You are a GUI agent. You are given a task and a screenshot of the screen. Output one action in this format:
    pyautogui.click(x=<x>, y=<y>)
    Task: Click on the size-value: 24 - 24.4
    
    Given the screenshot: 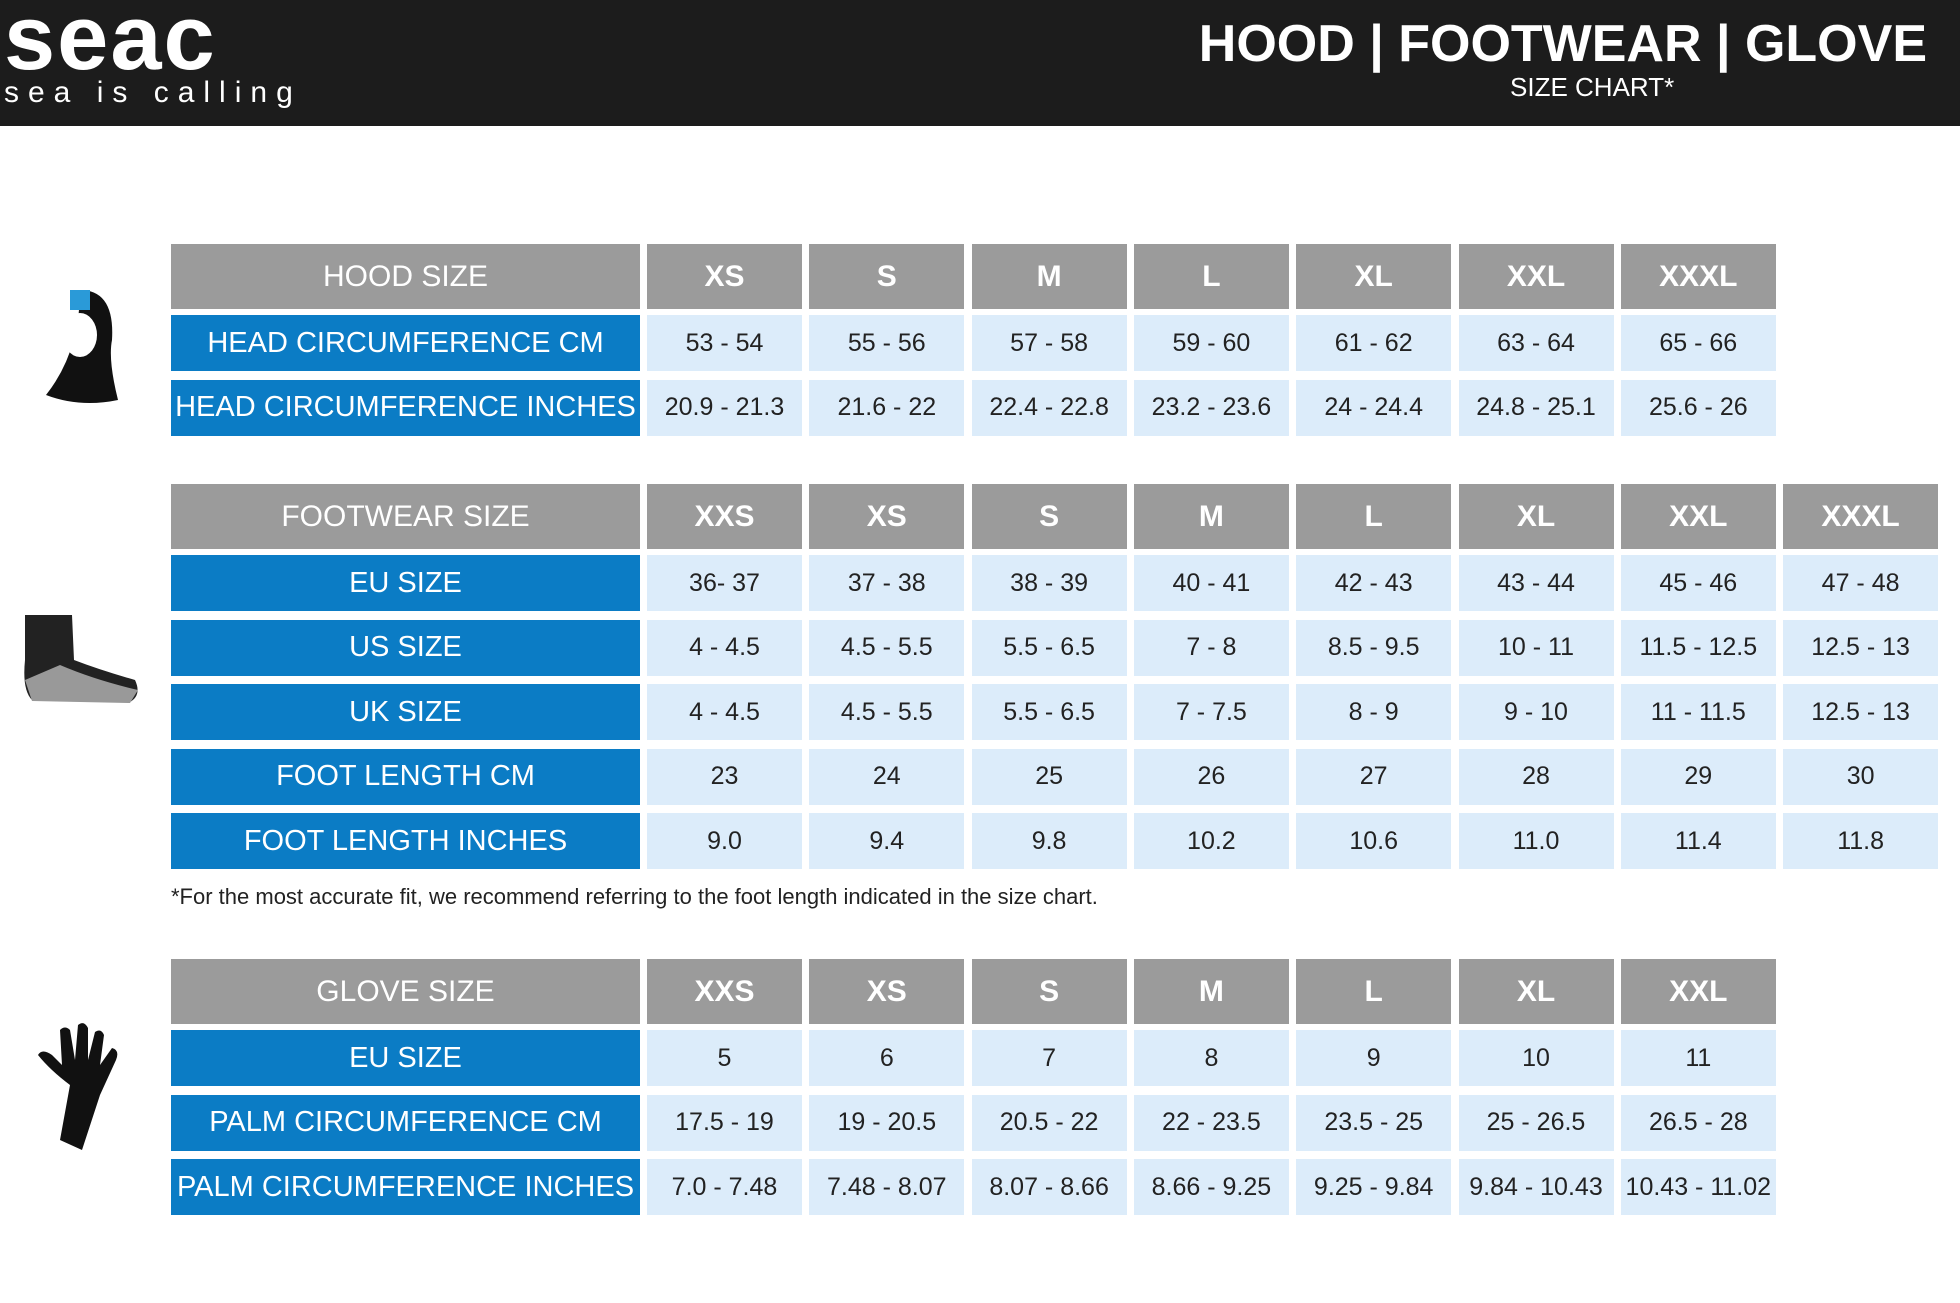 What is the action you would take?
    pyautogui.click(x=1374, y=407)
    